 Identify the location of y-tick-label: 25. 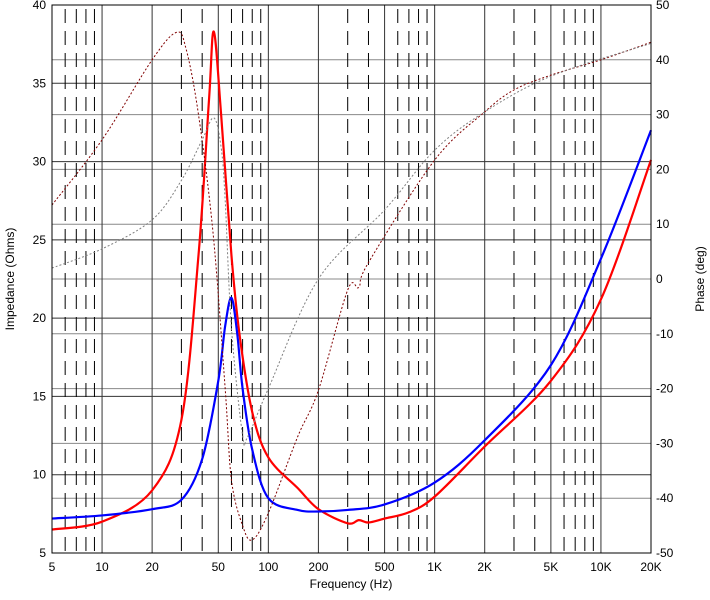
(40, 240).